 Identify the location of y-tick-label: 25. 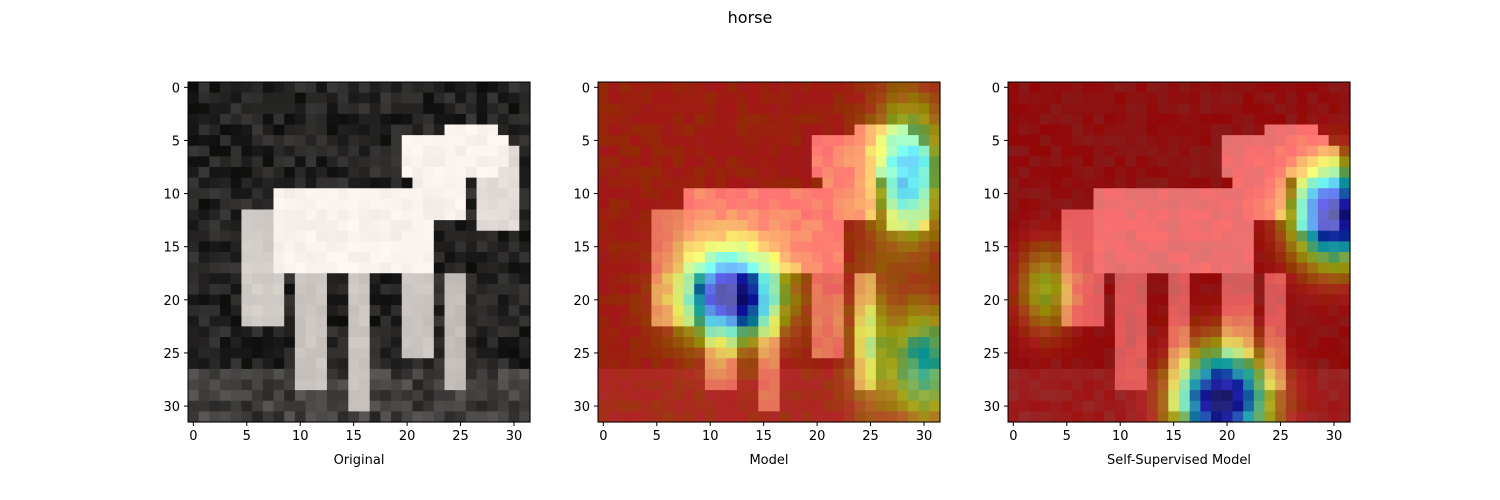
(171, 354).